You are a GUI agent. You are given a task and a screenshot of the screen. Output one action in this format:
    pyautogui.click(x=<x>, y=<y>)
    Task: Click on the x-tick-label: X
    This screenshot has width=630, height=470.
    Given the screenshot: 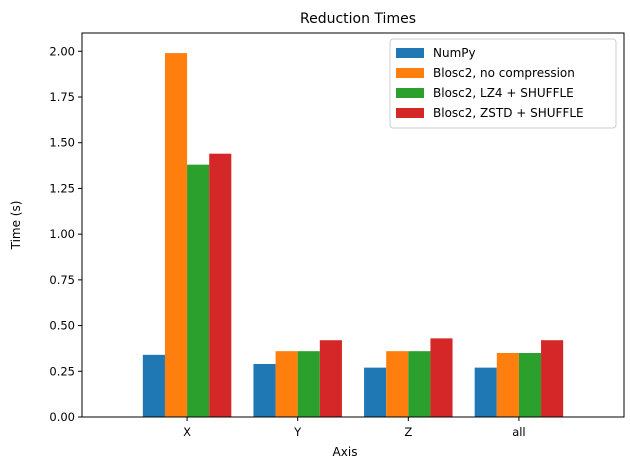 What is the action you would take?
    pyautogui.click(x=187, y=432)
    